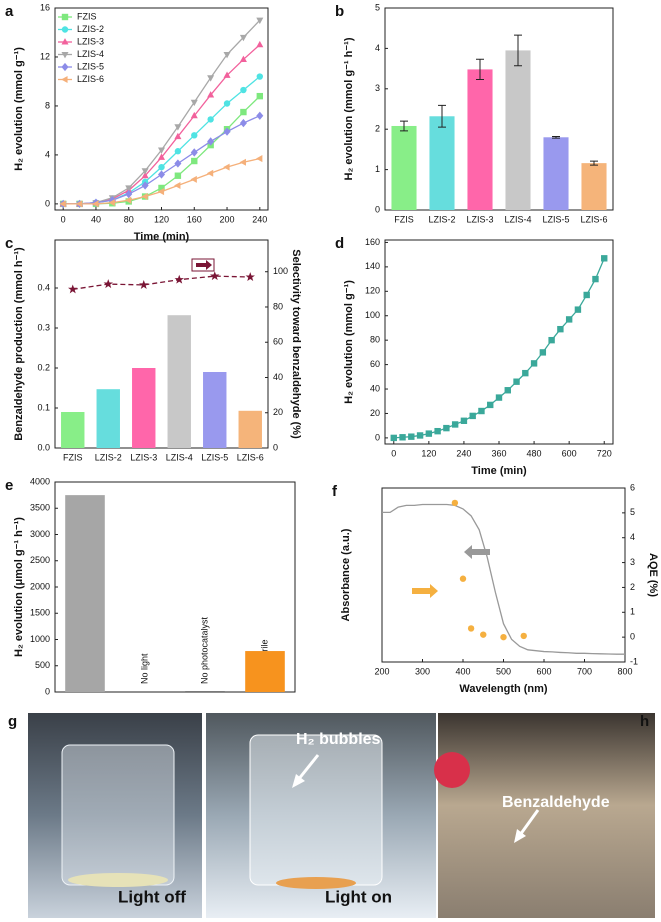 The image size is (661, 922). I want to click on y-tick-label: 120, so click(372, 291).